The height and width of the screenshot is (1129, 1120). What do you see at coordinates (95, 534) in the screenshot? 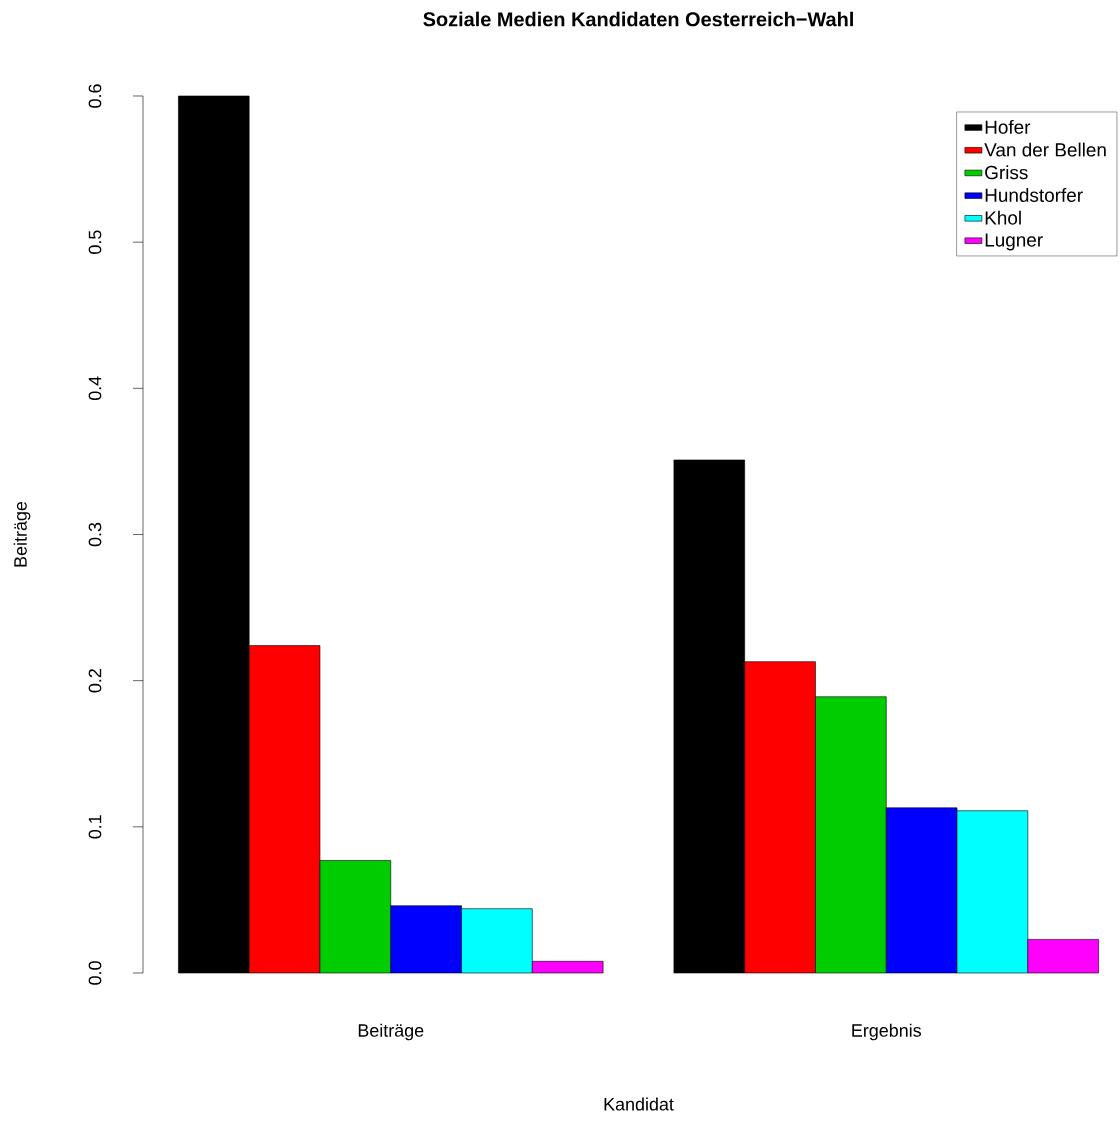
I see `y-tick-label: 0.3` at bounding box center [95, 534].